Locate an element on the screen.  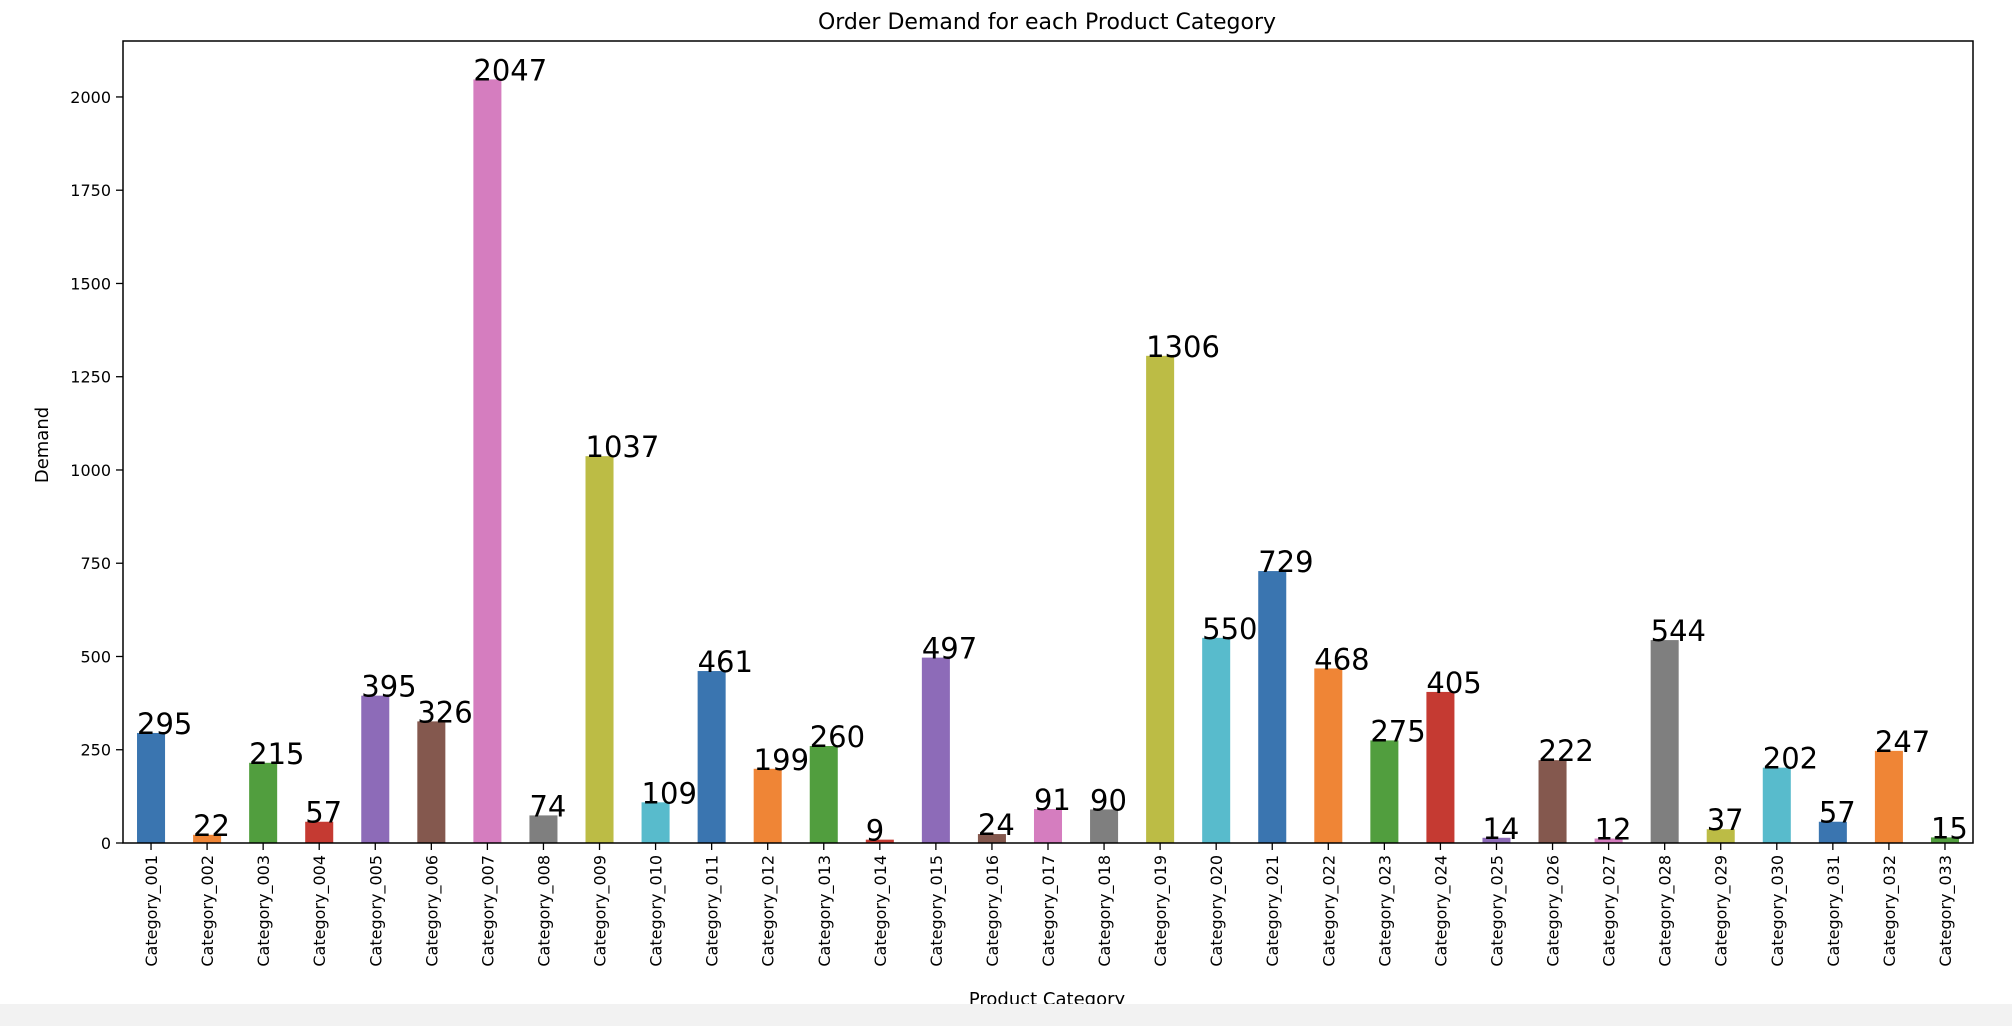
x-tick-label: Category_028 is located at coordinates (1666, 911).